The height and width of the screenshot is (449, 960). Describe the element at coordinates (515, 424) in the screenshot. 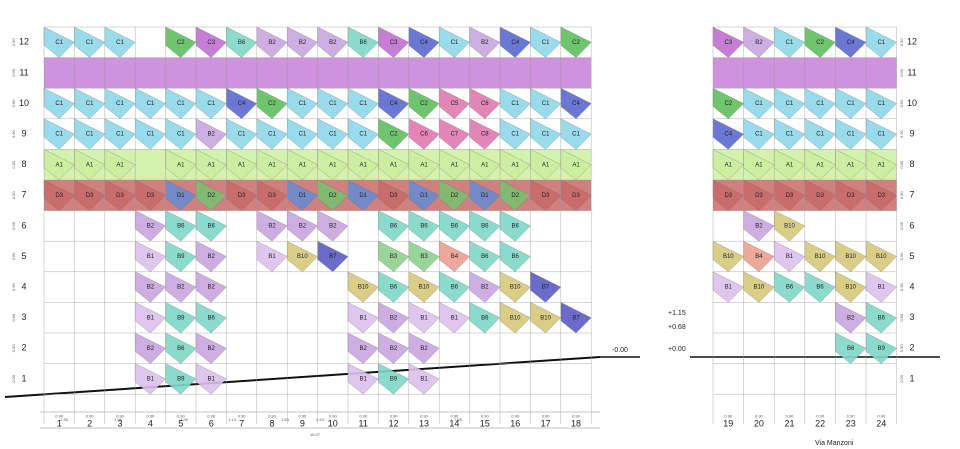

I see `column-label: 16` at that location.